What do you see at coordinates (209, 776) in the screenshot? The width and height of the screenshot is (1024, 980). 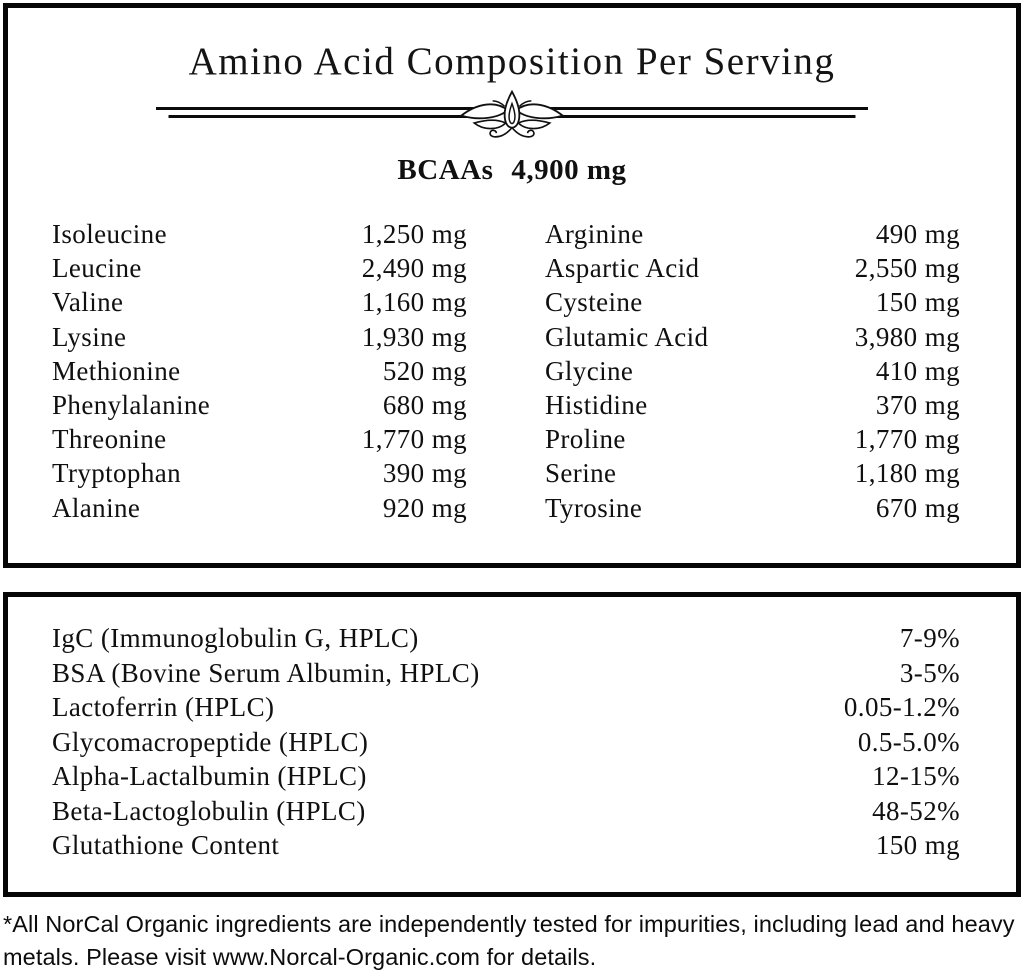 I see `fraction-name: Alpha-Lactalbumin (HPLC)` at bounding box center [209, 776].